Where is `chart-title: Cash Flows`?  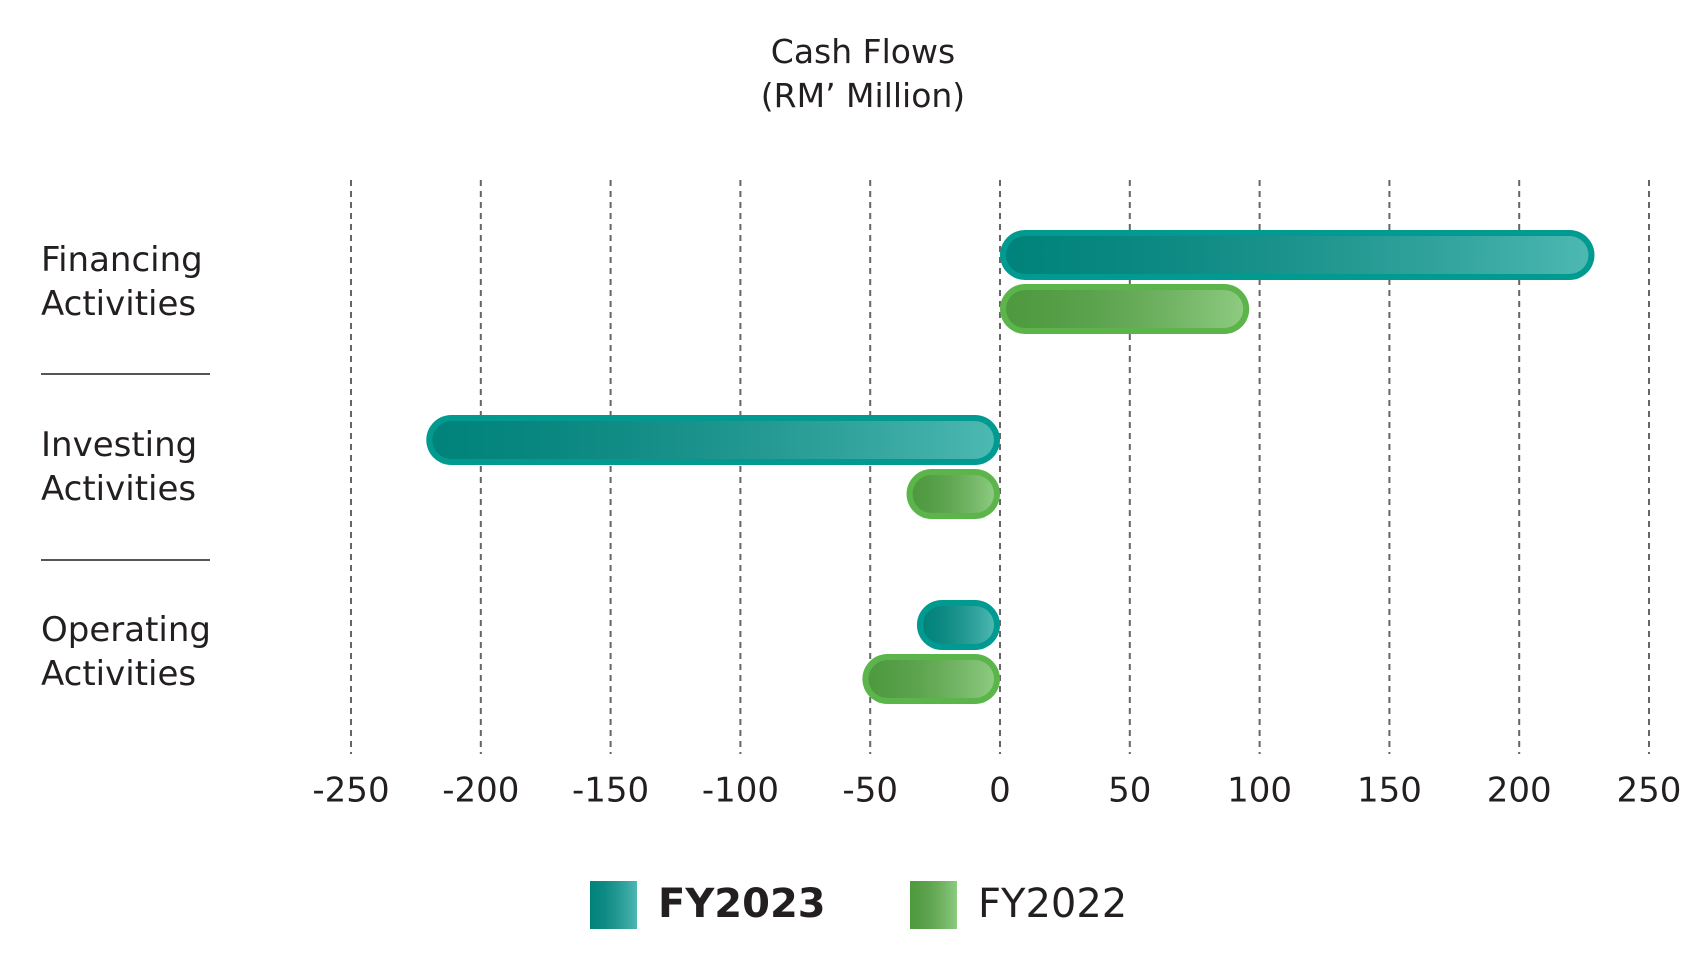
chart-title: Cash Flows is located at coordinates (863, 51).